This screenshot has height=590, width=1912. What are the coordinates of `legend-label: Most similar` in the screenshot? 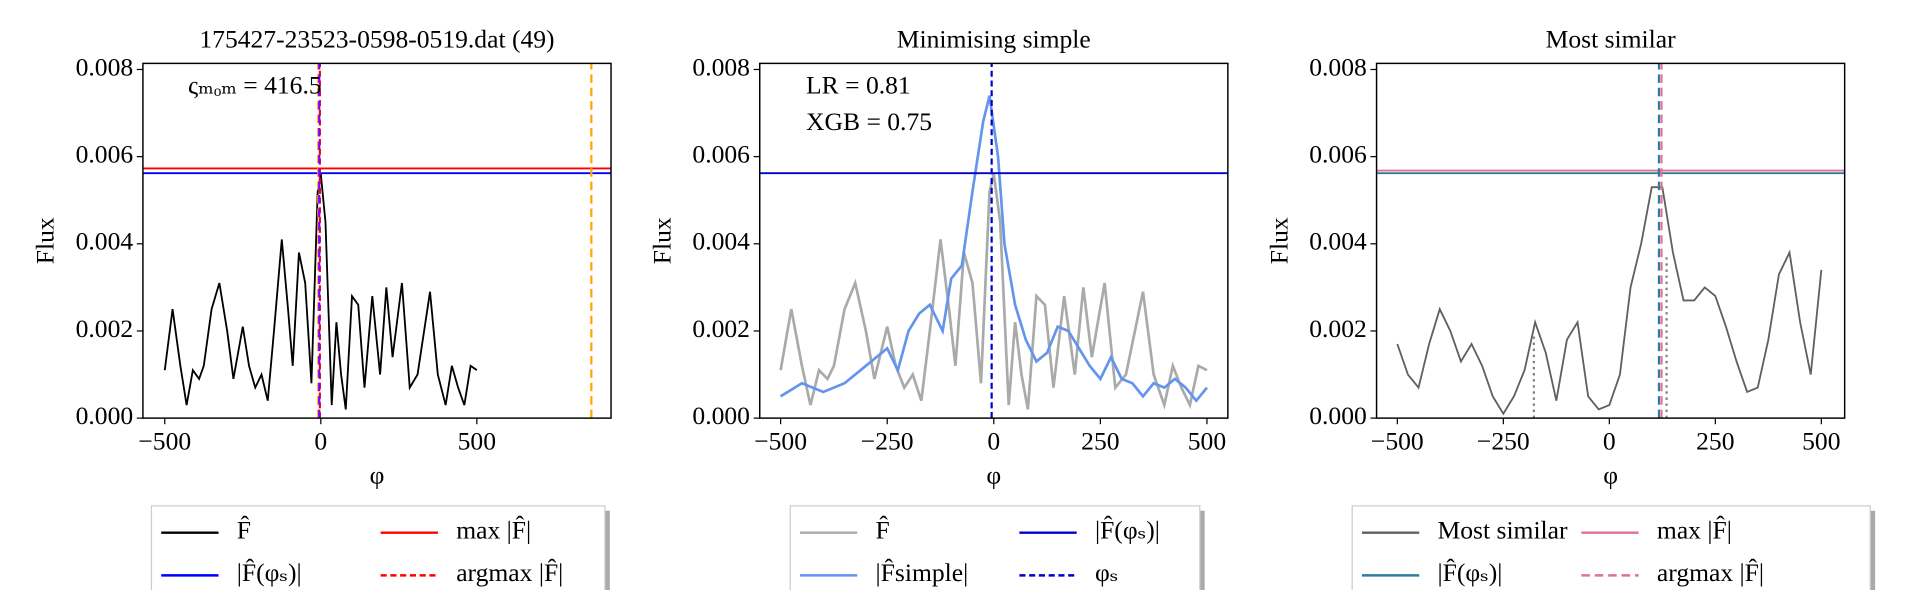 It's located at (1503, 530).